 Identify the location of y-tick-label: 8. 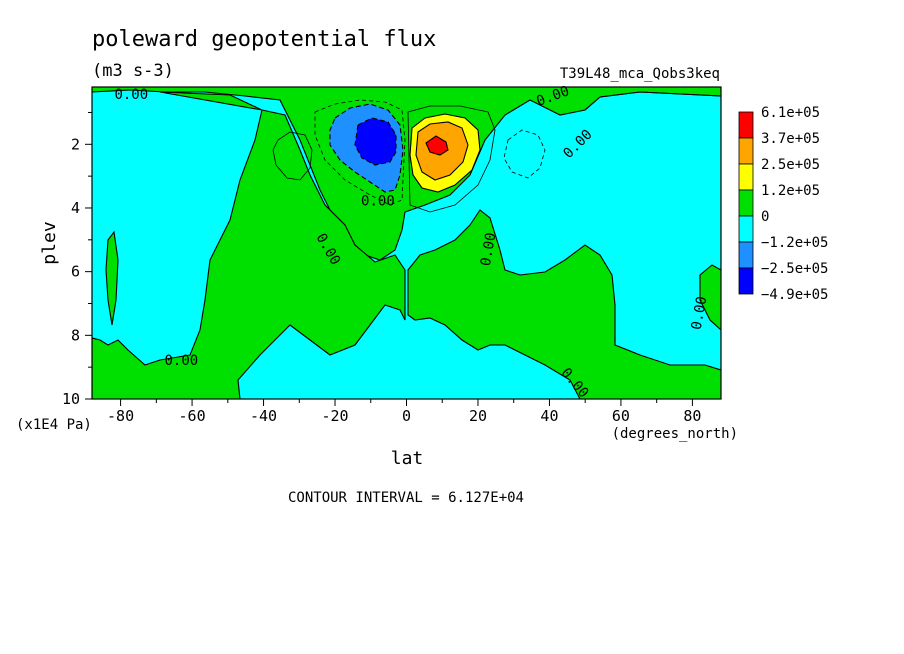
(75, 335).